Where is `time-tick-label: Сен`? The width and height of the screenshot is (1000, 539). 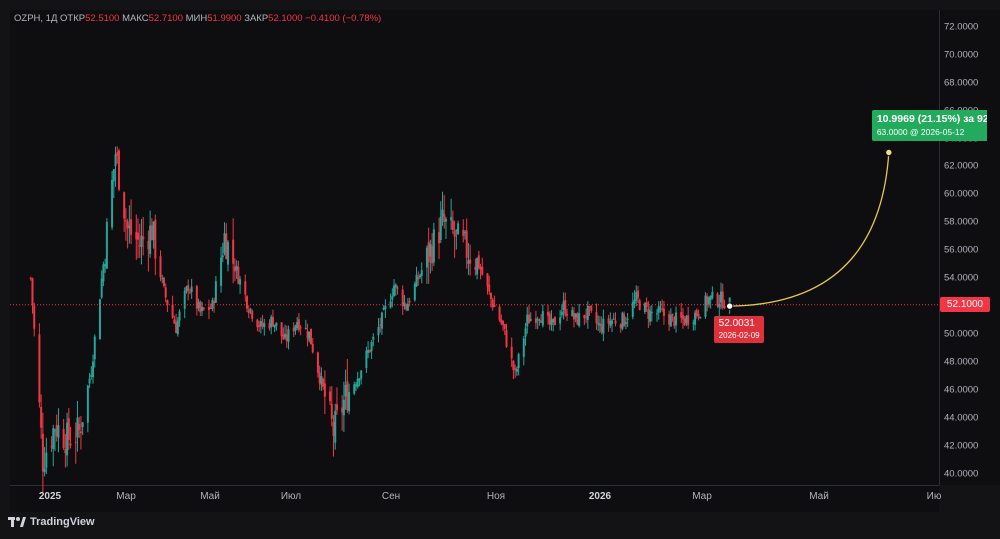 time-tick-label: Сен is located at coordinates (391, 496).